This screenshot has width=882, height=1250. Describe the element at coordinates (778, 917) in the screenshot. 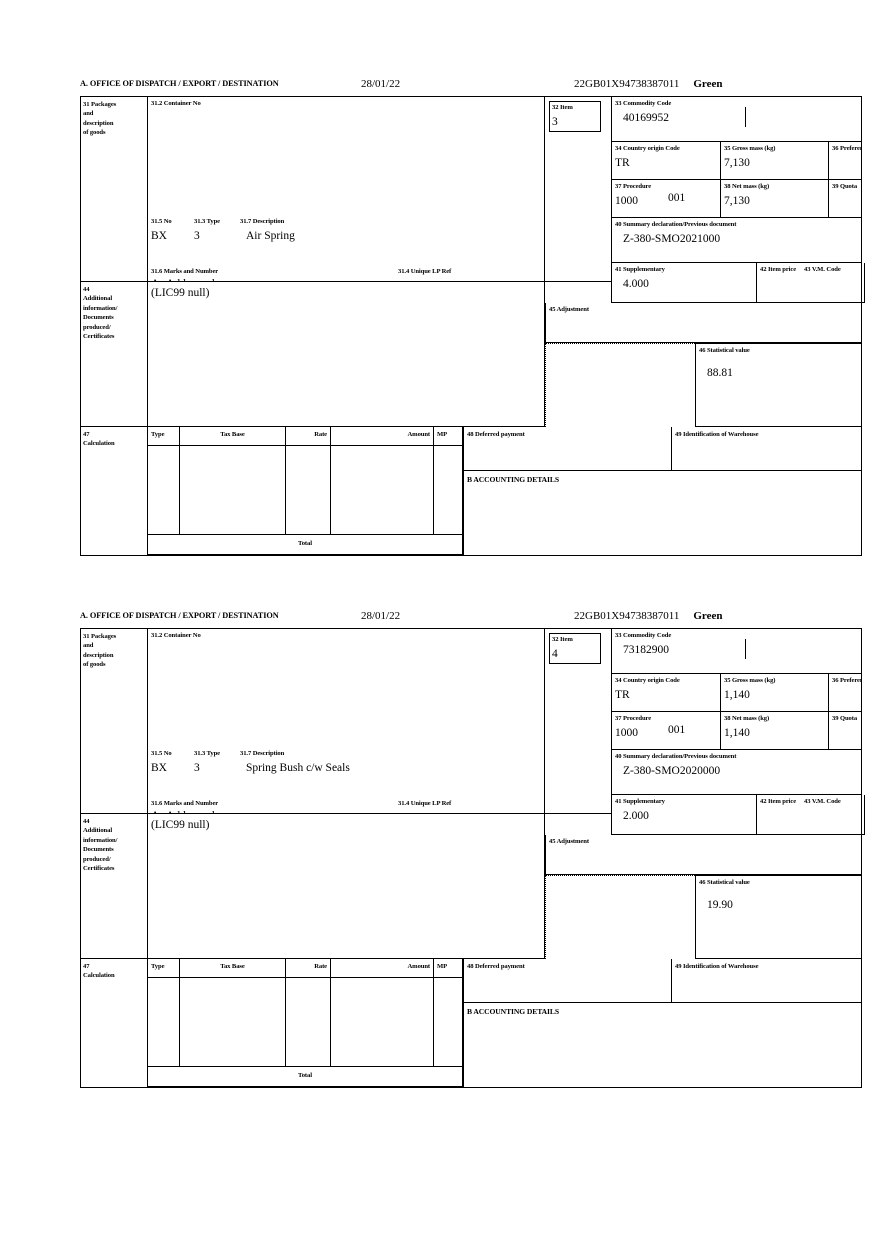

I see `box-46-statistical-value: 46 Statistical value 19.90` at that location.